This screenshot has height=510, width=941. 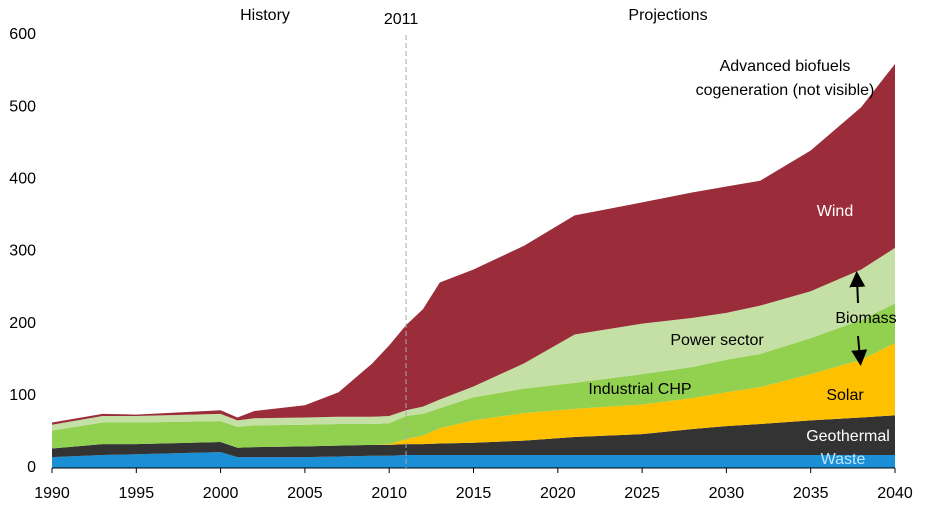 What do you see at coordinates (221, 493) in the screenshot?
I see `x-tick-label: 2000` at bounding box center [221, 493].